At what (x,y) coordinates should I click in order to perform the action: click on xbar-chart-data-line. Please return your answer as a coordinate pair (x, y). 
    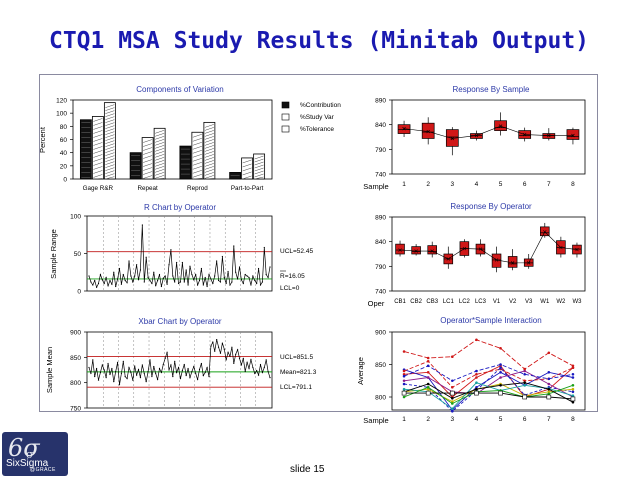
    Looking at the image, I should click on (179, 362).